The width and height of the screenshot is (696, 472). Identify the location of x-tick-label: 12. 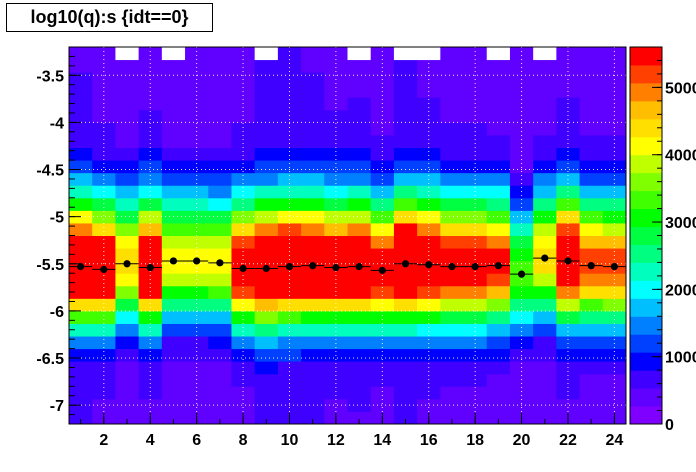
(336, 440).